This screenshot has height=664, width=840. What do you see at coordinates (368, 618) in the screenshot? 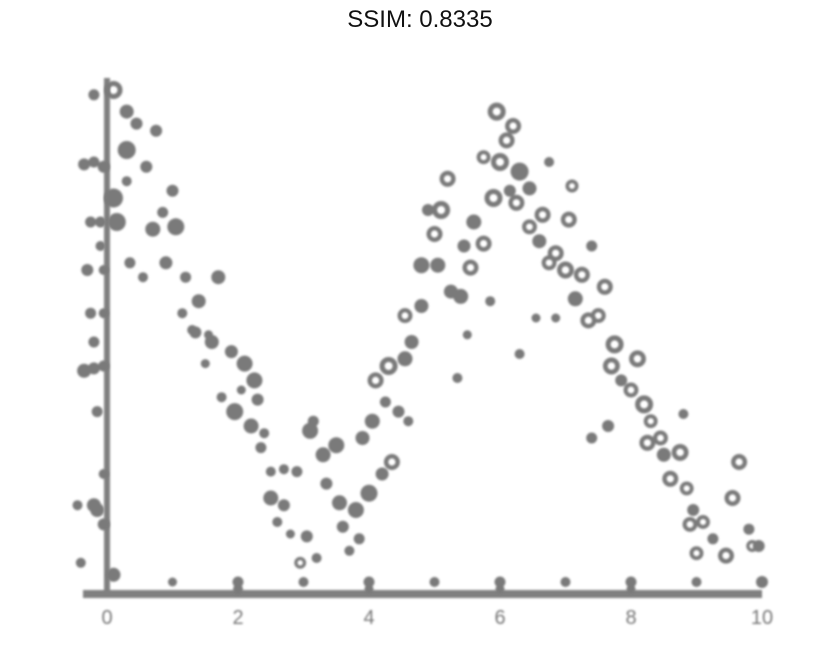
I see `x-tick-label: 4` at bounding box center [368, 618].